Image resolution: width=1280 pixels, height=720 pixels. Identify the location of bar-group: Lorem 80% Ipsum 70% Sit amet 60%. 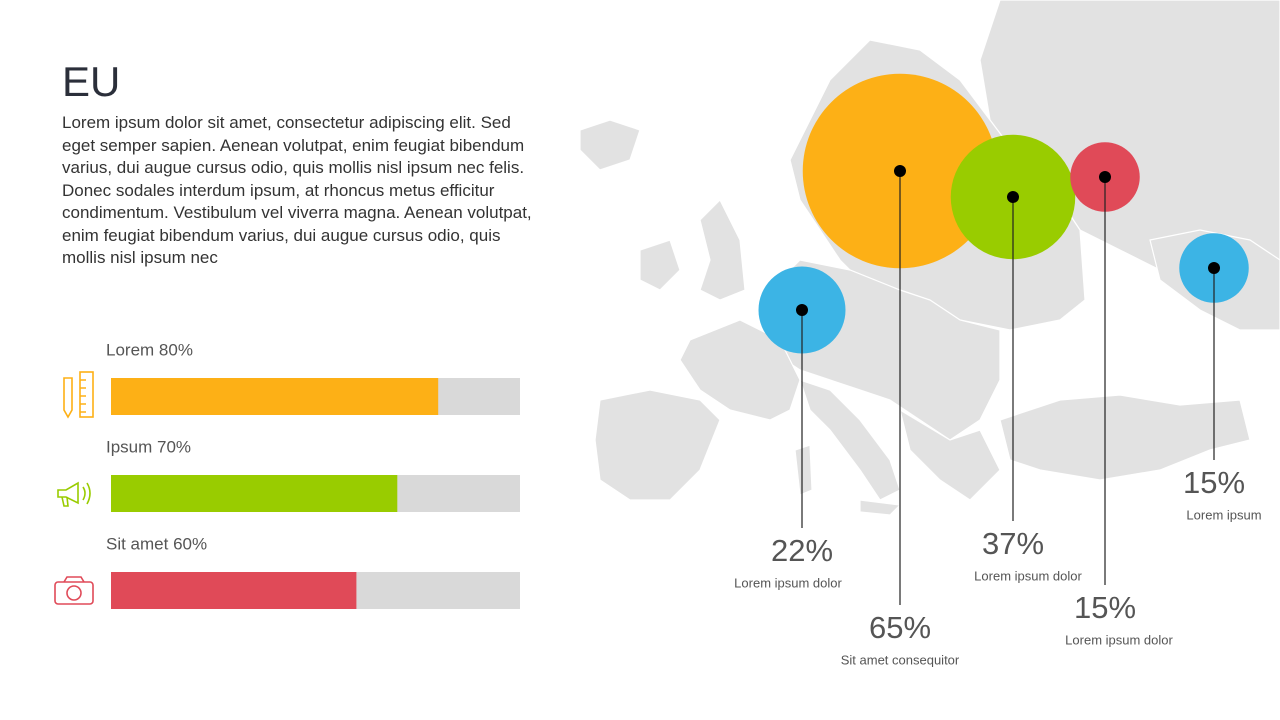
(313, 474).